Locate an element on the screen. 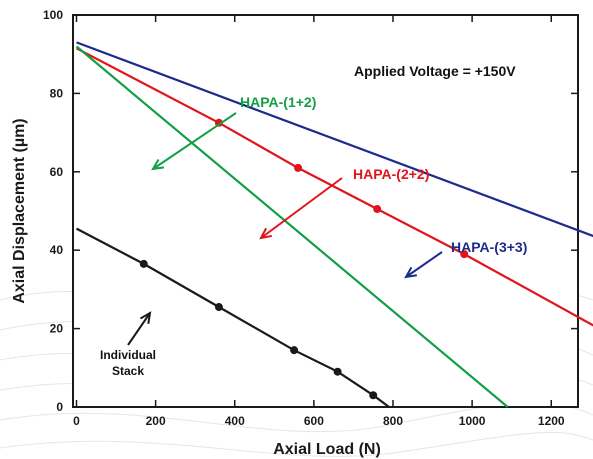  y-tick-label: 80 is located at coordinates (57, 93).